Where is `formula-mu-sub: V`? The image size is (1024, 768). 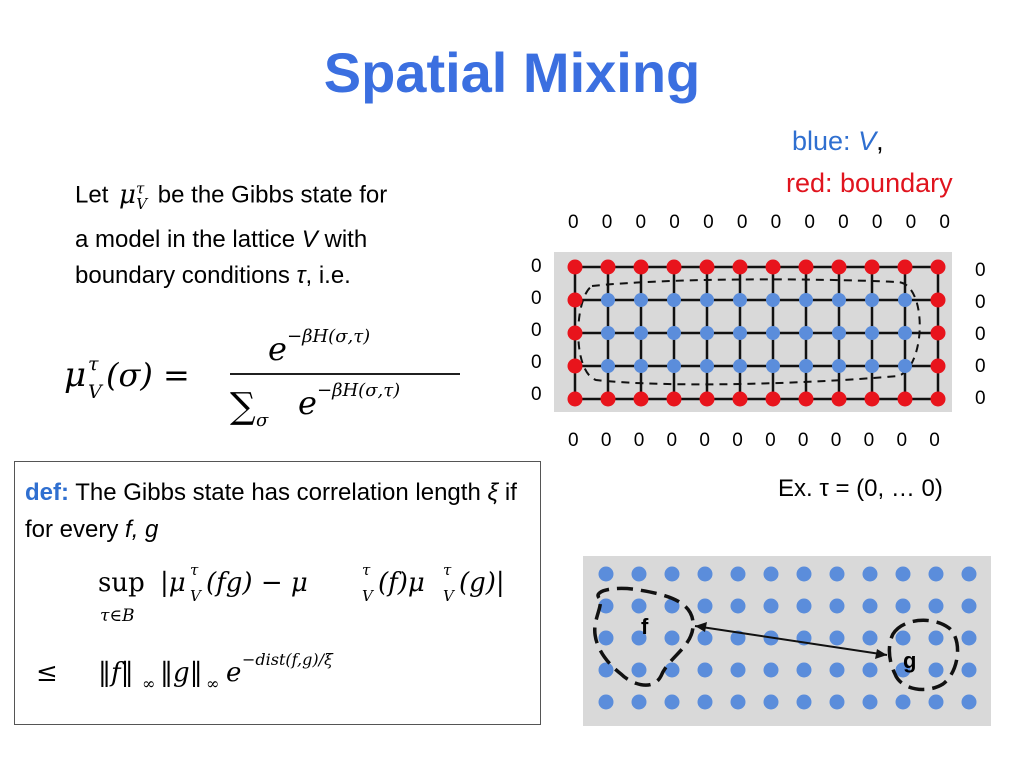
formula-mu-sub: V is located at coordinates (96, 392).